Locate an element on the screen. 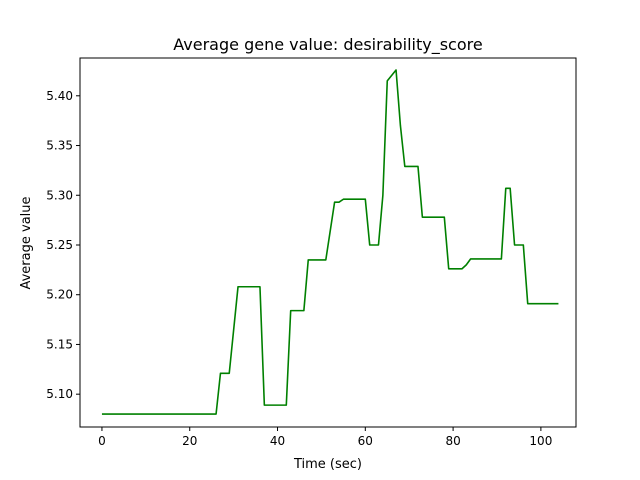 Image resolution: width=640 pixels, height=480 pixels. x-tick-label: 80 is located at coordinates (452, 441).